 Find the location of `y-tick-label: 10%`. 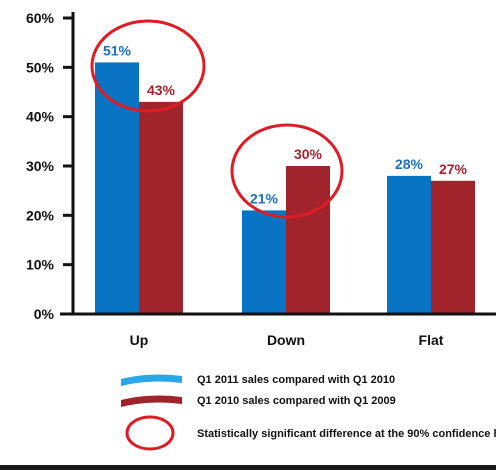

y-tick-label: 10% is located at coordinates (40, 265).